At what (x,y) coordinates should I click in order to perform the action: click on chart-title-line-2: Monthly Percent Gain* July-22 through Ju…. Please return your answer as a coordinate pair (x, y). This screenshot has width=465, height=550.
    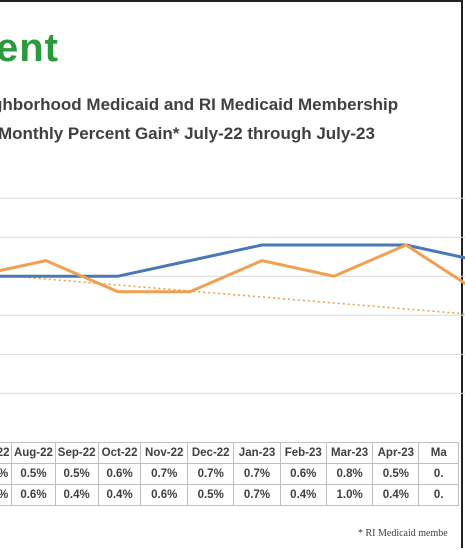
    Looking at the image, I should click on (187, 133).